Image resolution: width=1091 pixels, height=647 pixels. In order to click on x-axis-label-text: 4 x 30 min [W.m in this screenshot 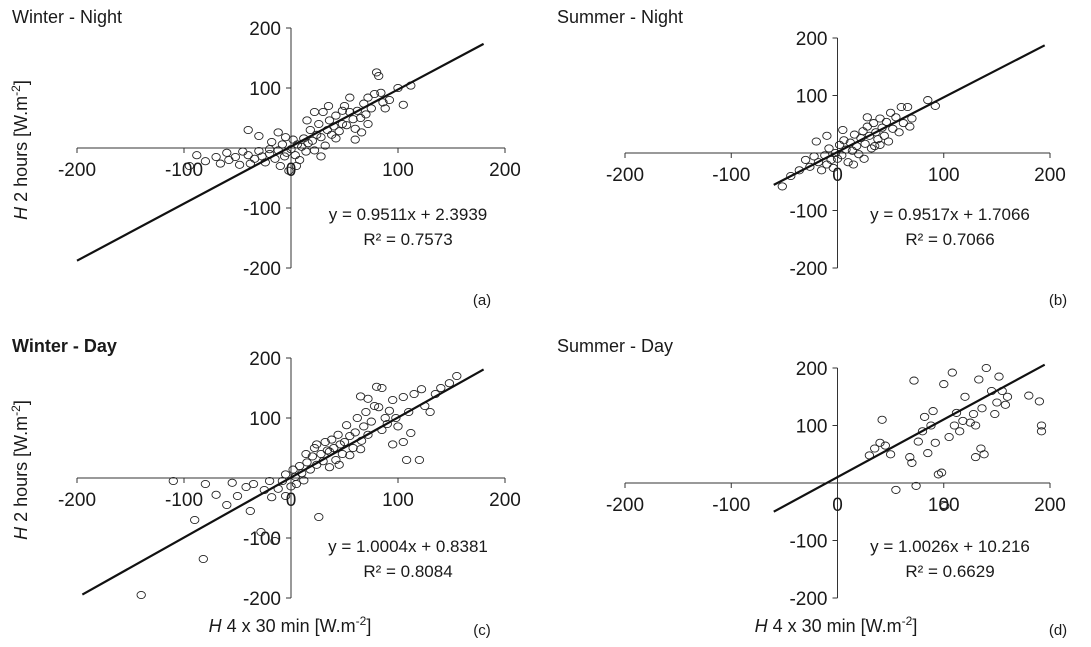, I will do `click(835, 626)`.